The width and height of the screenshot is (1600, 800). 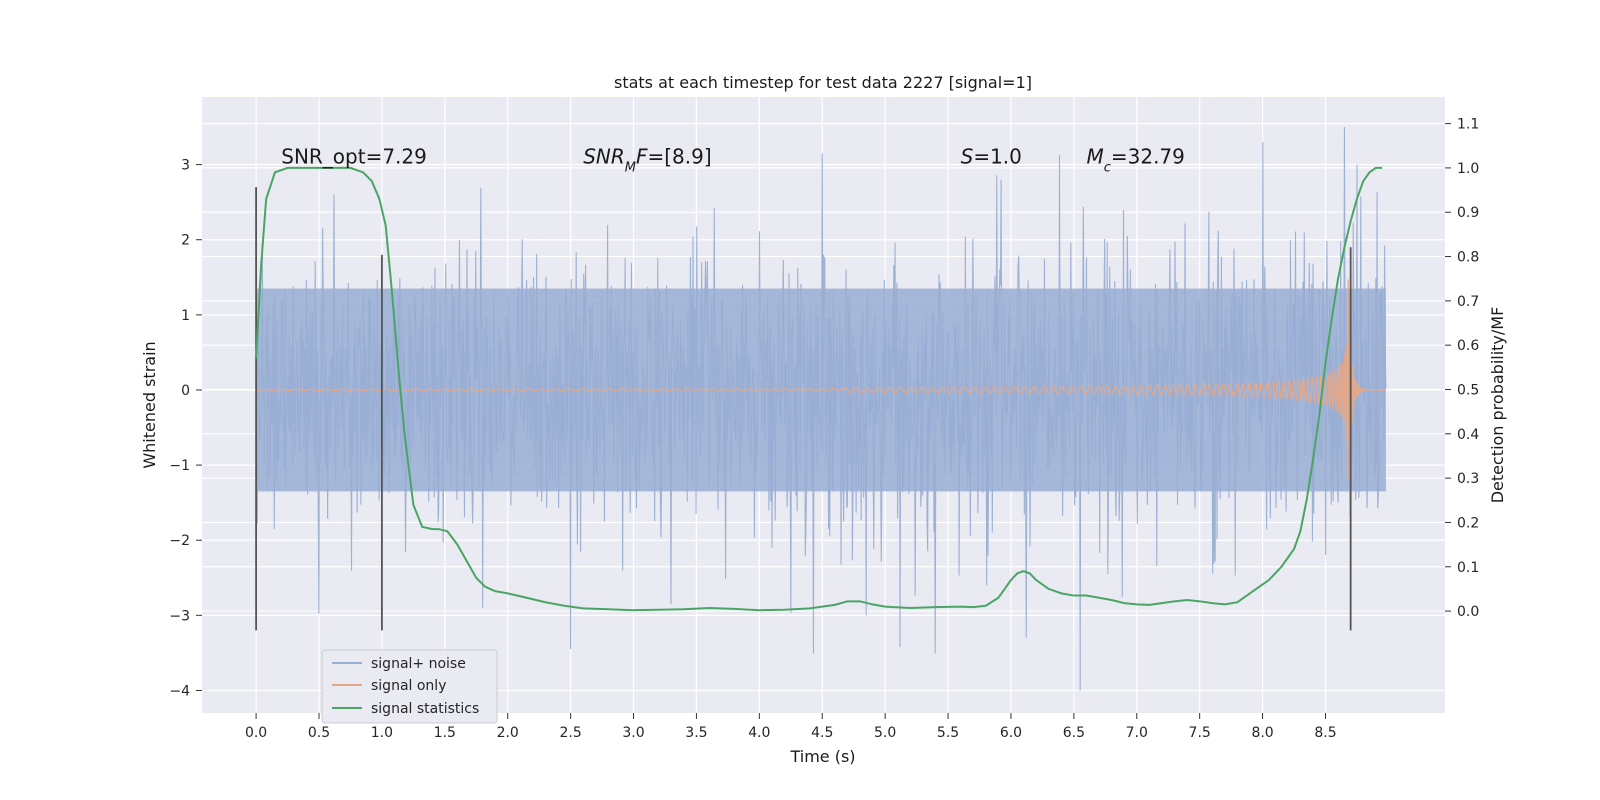 What do you see at coordinates (1468, 258) in the screenshot?
I see `y2-tick-label: 0.8` at bounding box center [1468, 258].